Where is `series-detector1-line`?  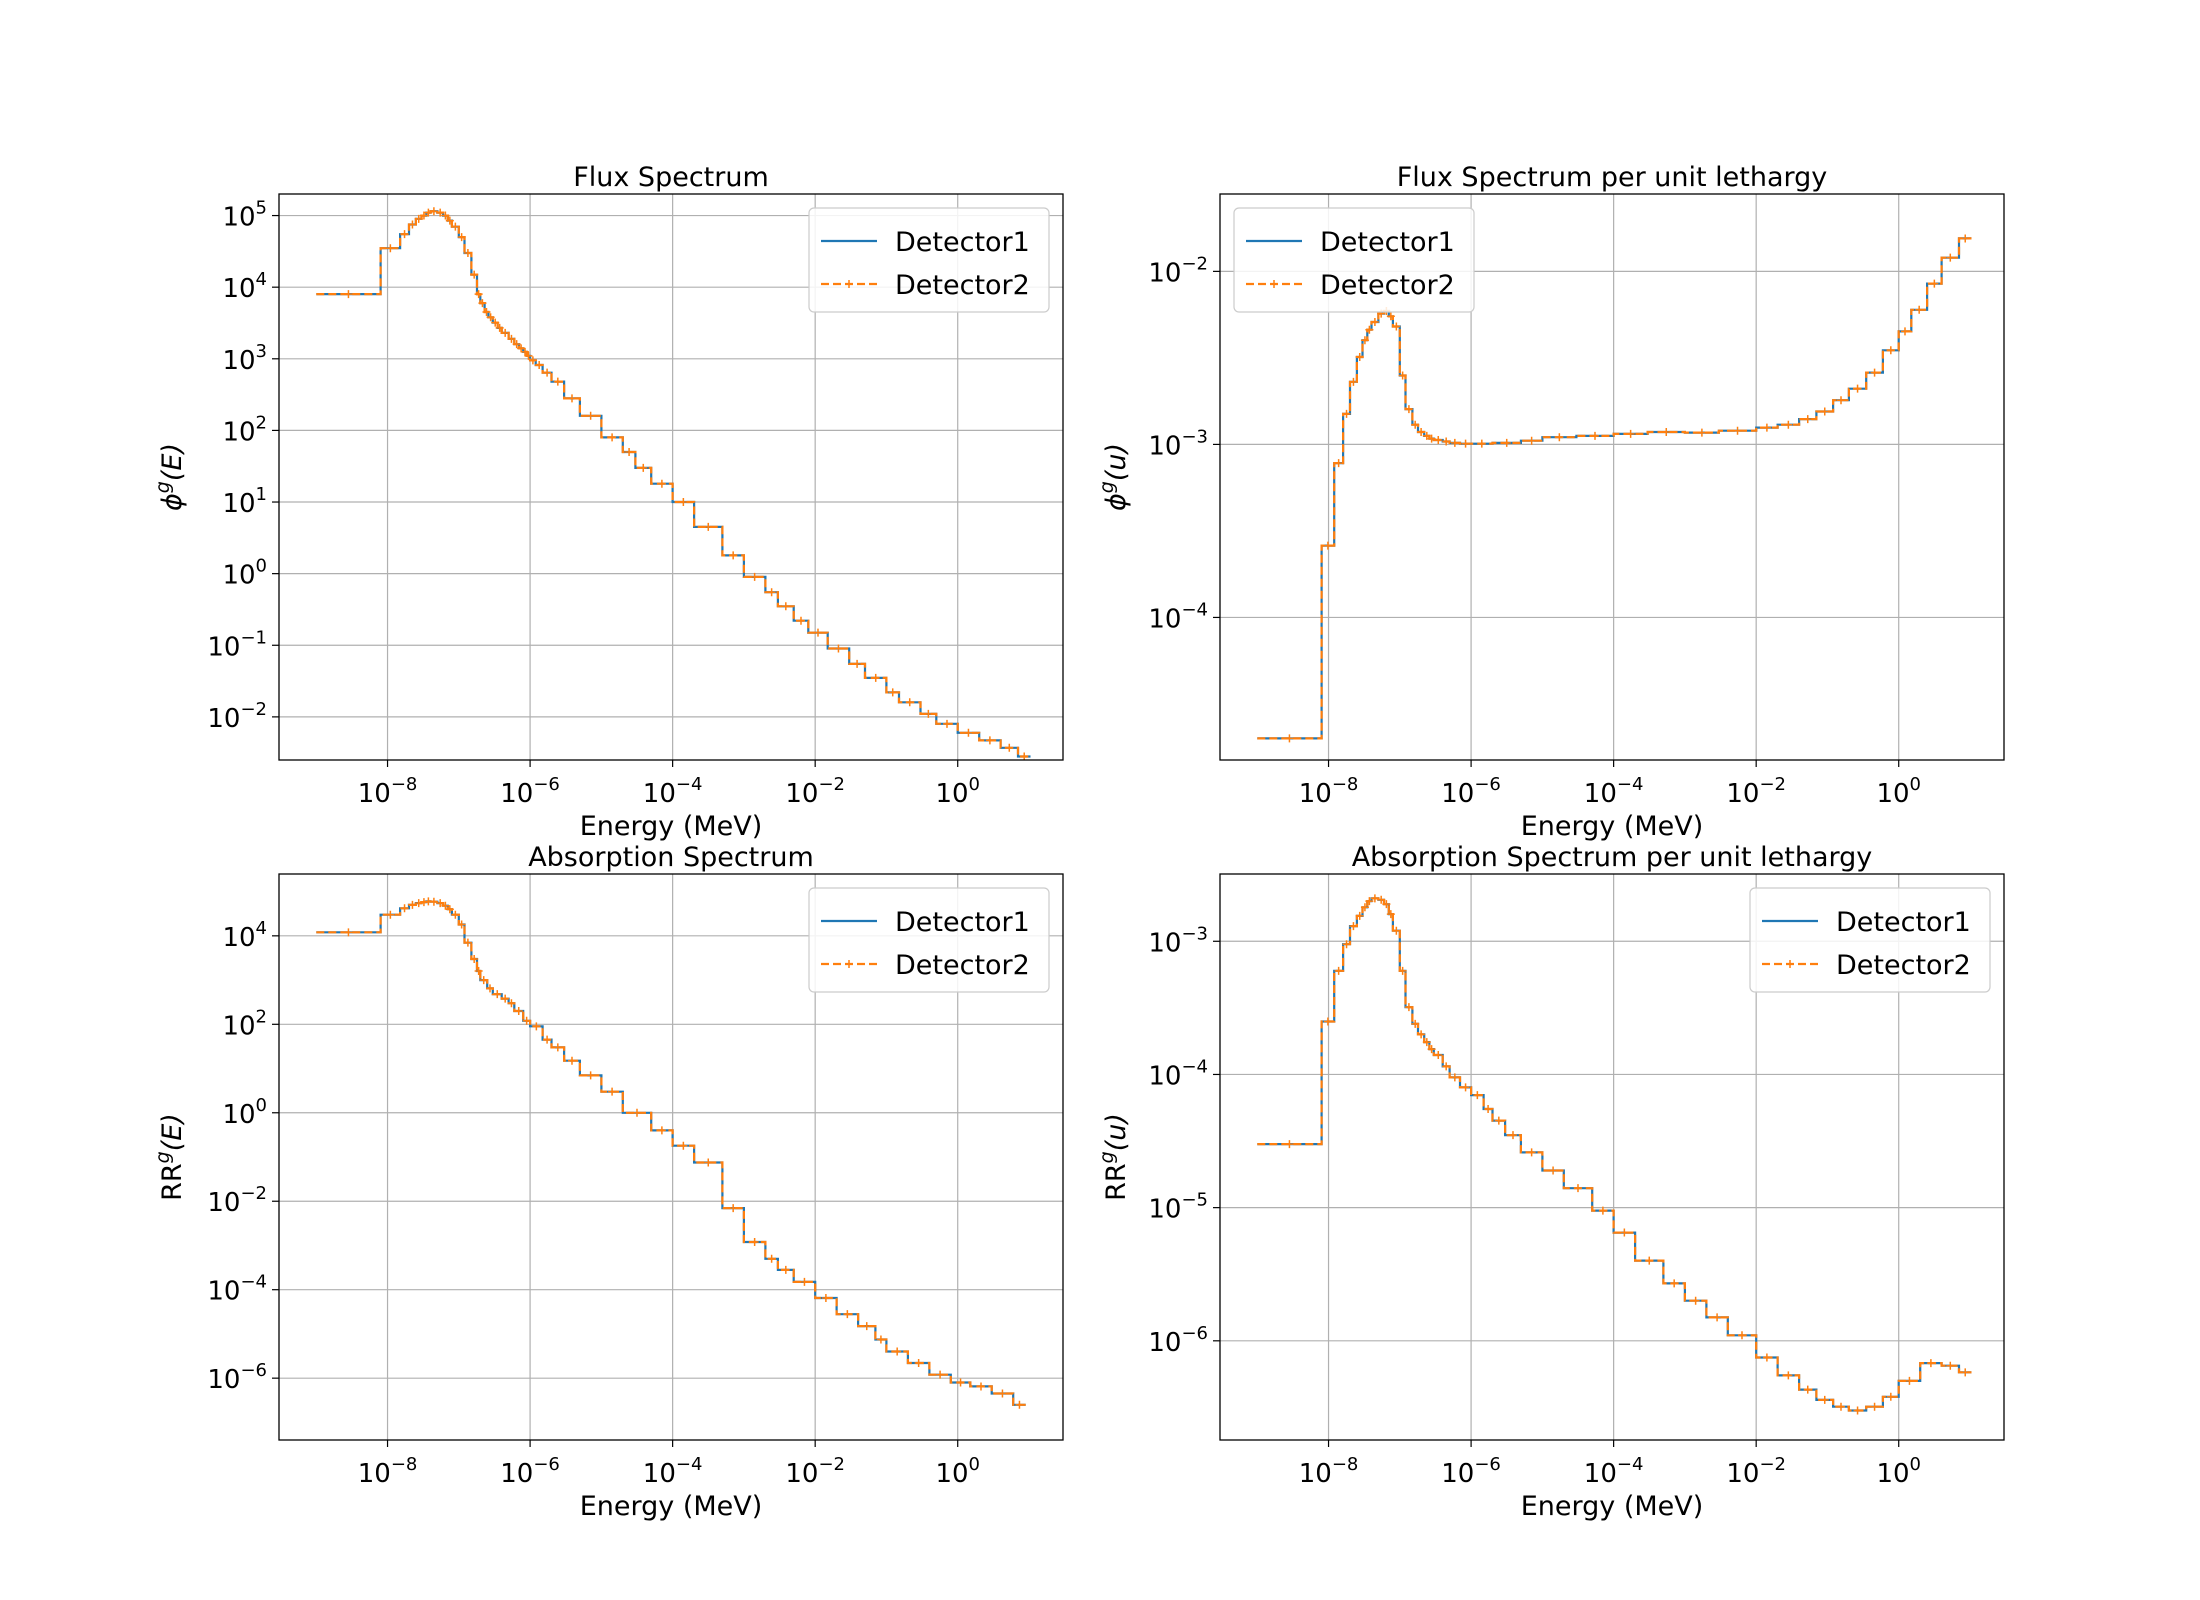 series-detector1-line is located at coordinates (1614, 488).